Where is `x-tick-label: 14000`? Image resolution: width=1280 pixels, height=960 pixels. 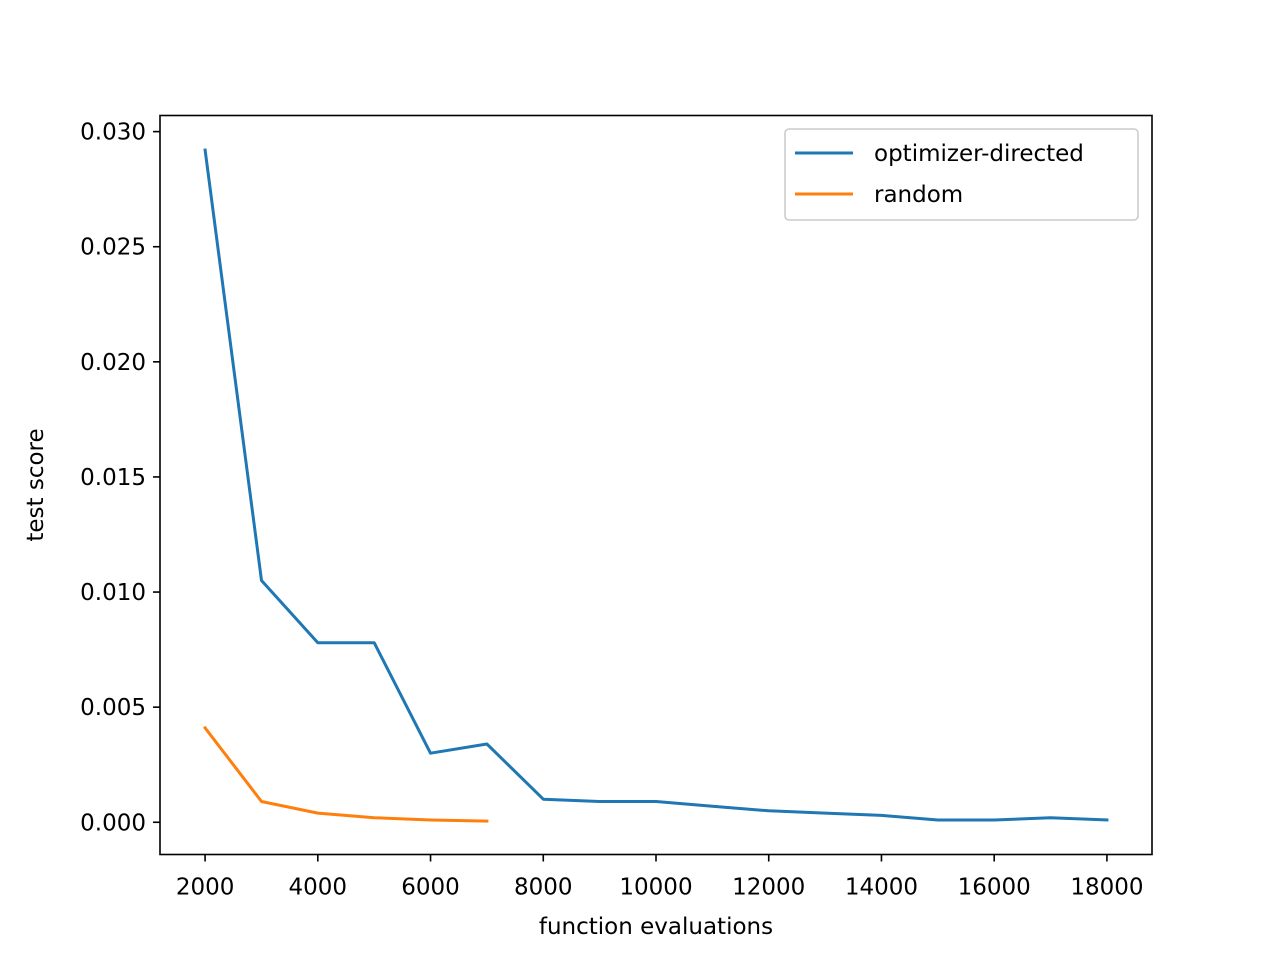 x-tick-label: 14000 is located at coordinates (881, 888).